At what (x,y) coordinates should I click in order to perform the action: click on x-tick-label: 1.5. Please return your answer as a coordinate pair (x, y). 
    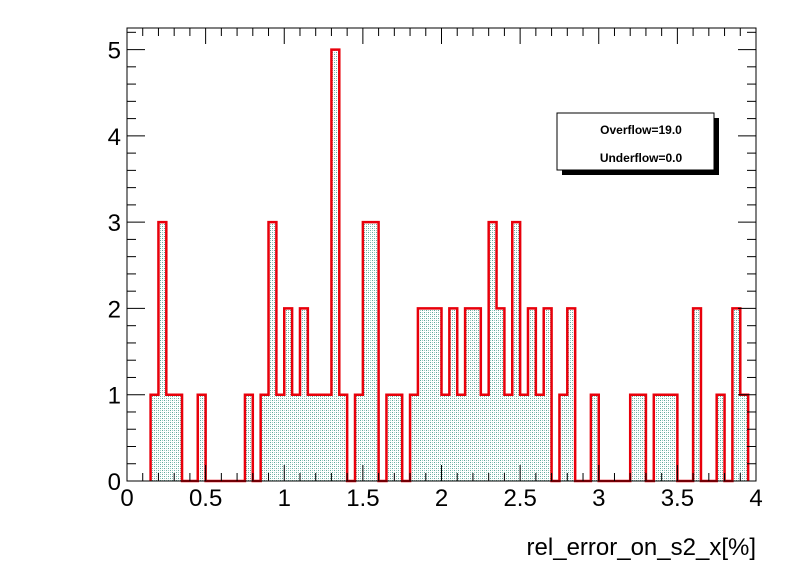
    Looking at the image, I should click on (362, 498).